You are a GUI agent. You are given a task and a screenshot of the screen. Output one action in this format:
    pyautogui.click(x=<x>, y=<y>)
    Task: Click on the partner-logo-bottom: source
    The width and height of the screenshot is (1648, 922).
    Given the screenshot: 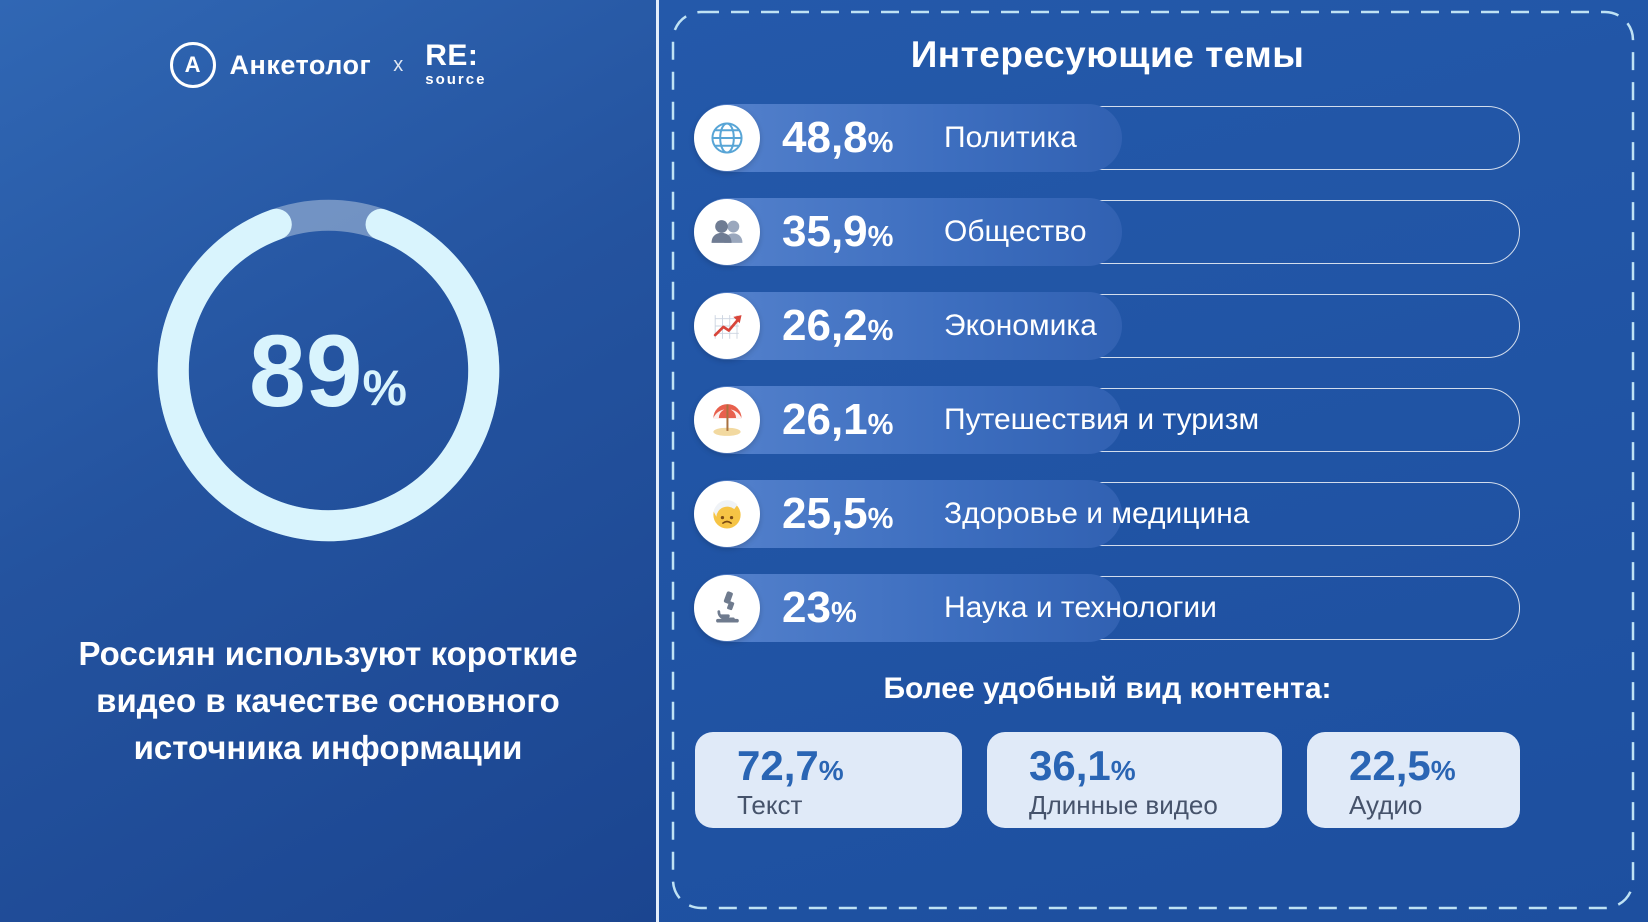 What is the action you would take?
    pyautogui.click(x=456, y=79)
    